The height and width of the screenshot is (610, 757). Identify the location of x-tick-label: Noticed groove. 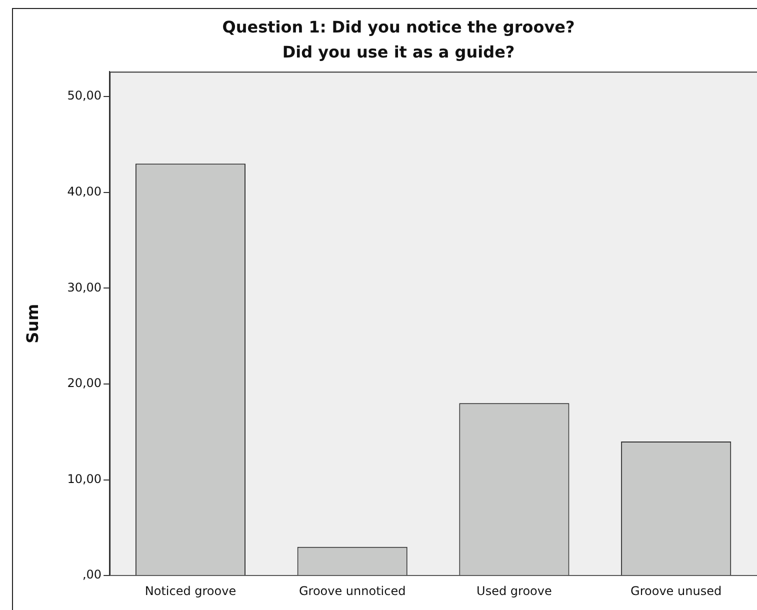
(190, 591).